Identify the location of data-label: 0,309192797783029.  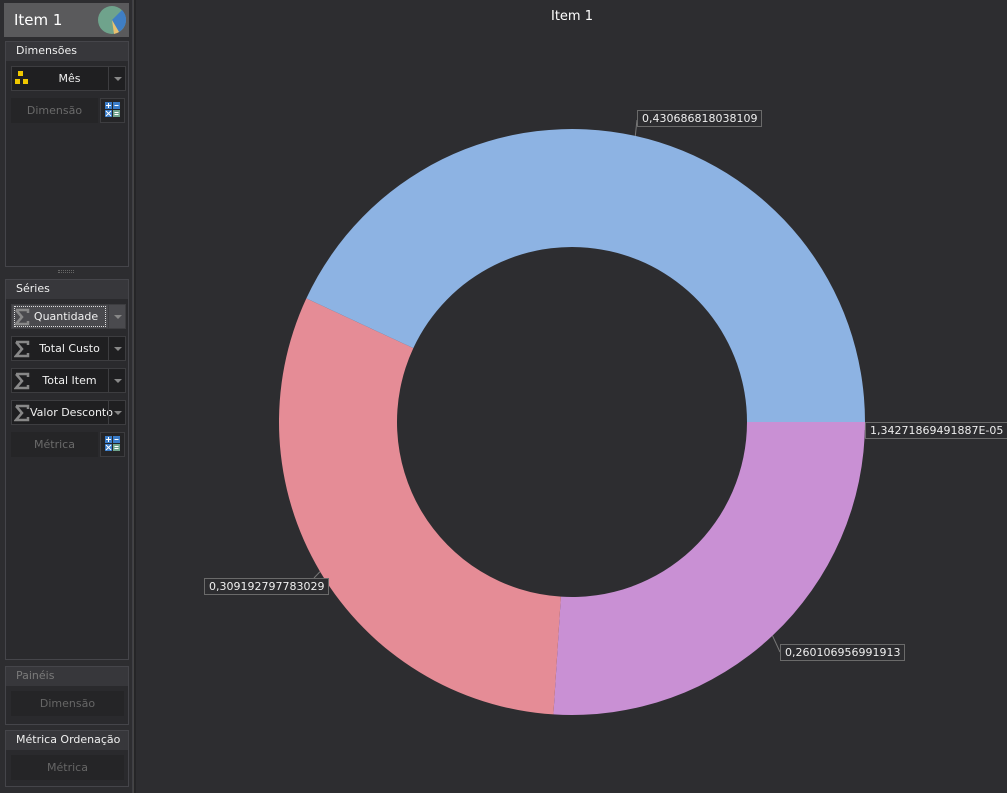
(267, 586).